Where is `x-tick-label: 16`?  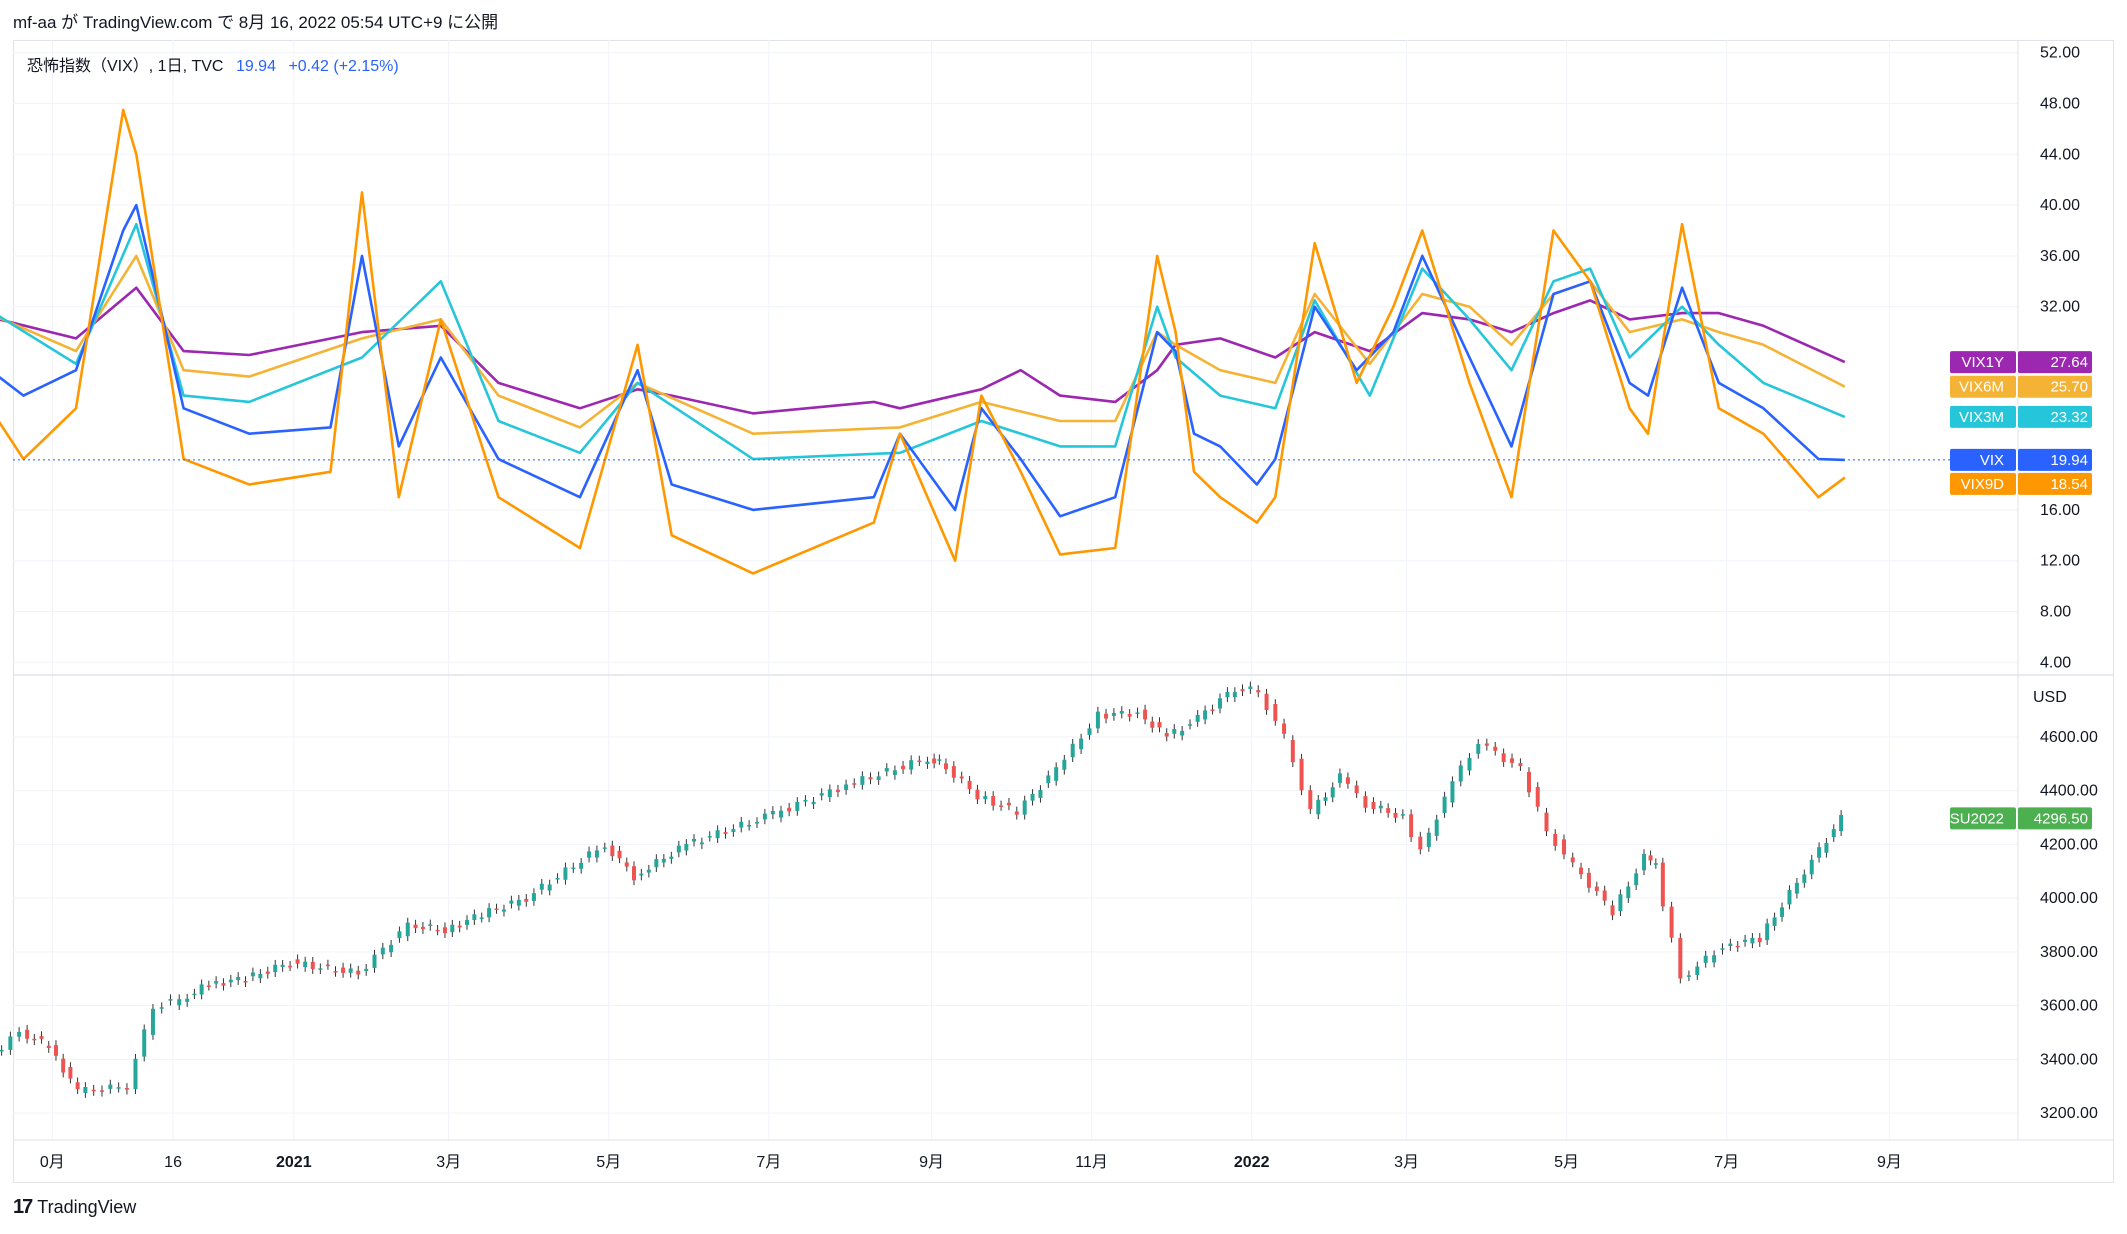
x-tick-label: 16 is located at coordinates (173, 1162).